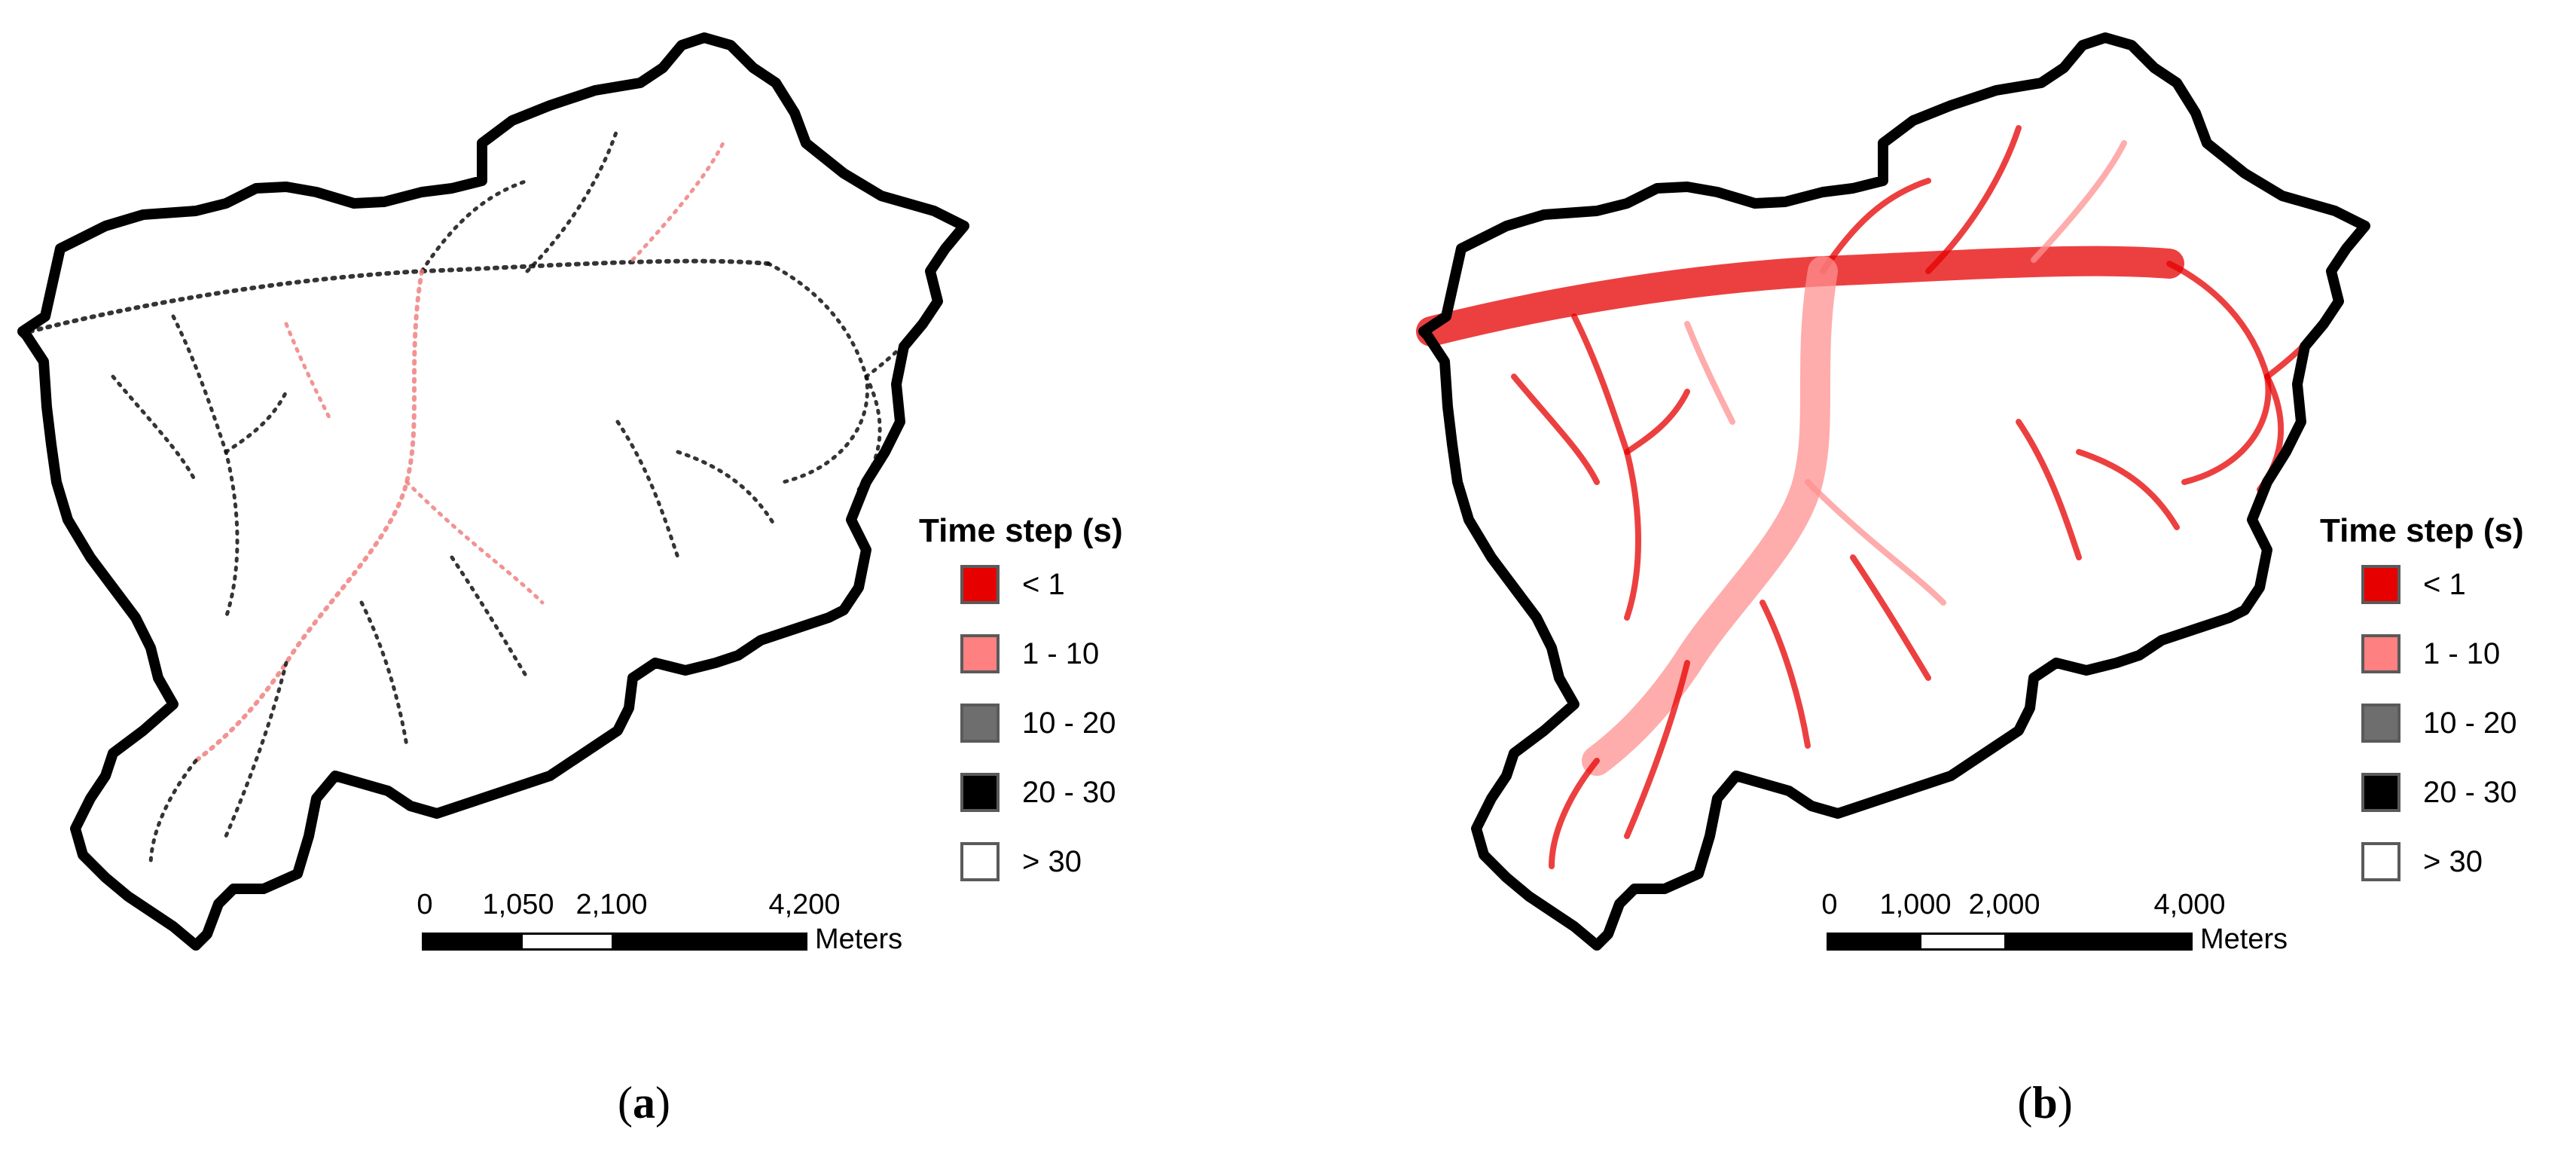 Image resolution: width=2576 pixels, height=1163 pixels. What do you see at coordinates (804, 904) in the screenshot?
I see `scale-tick-label: 4,200` at bounding box center [804, 904].